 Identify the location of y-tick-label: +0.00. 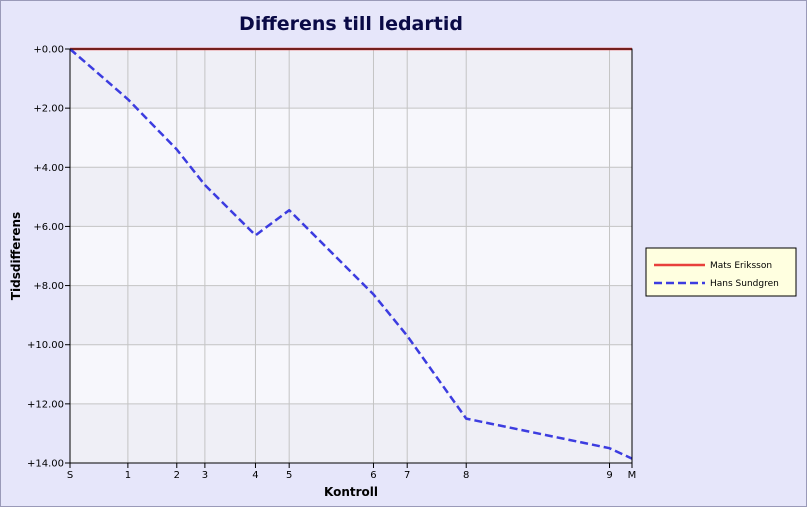
(48, 50).